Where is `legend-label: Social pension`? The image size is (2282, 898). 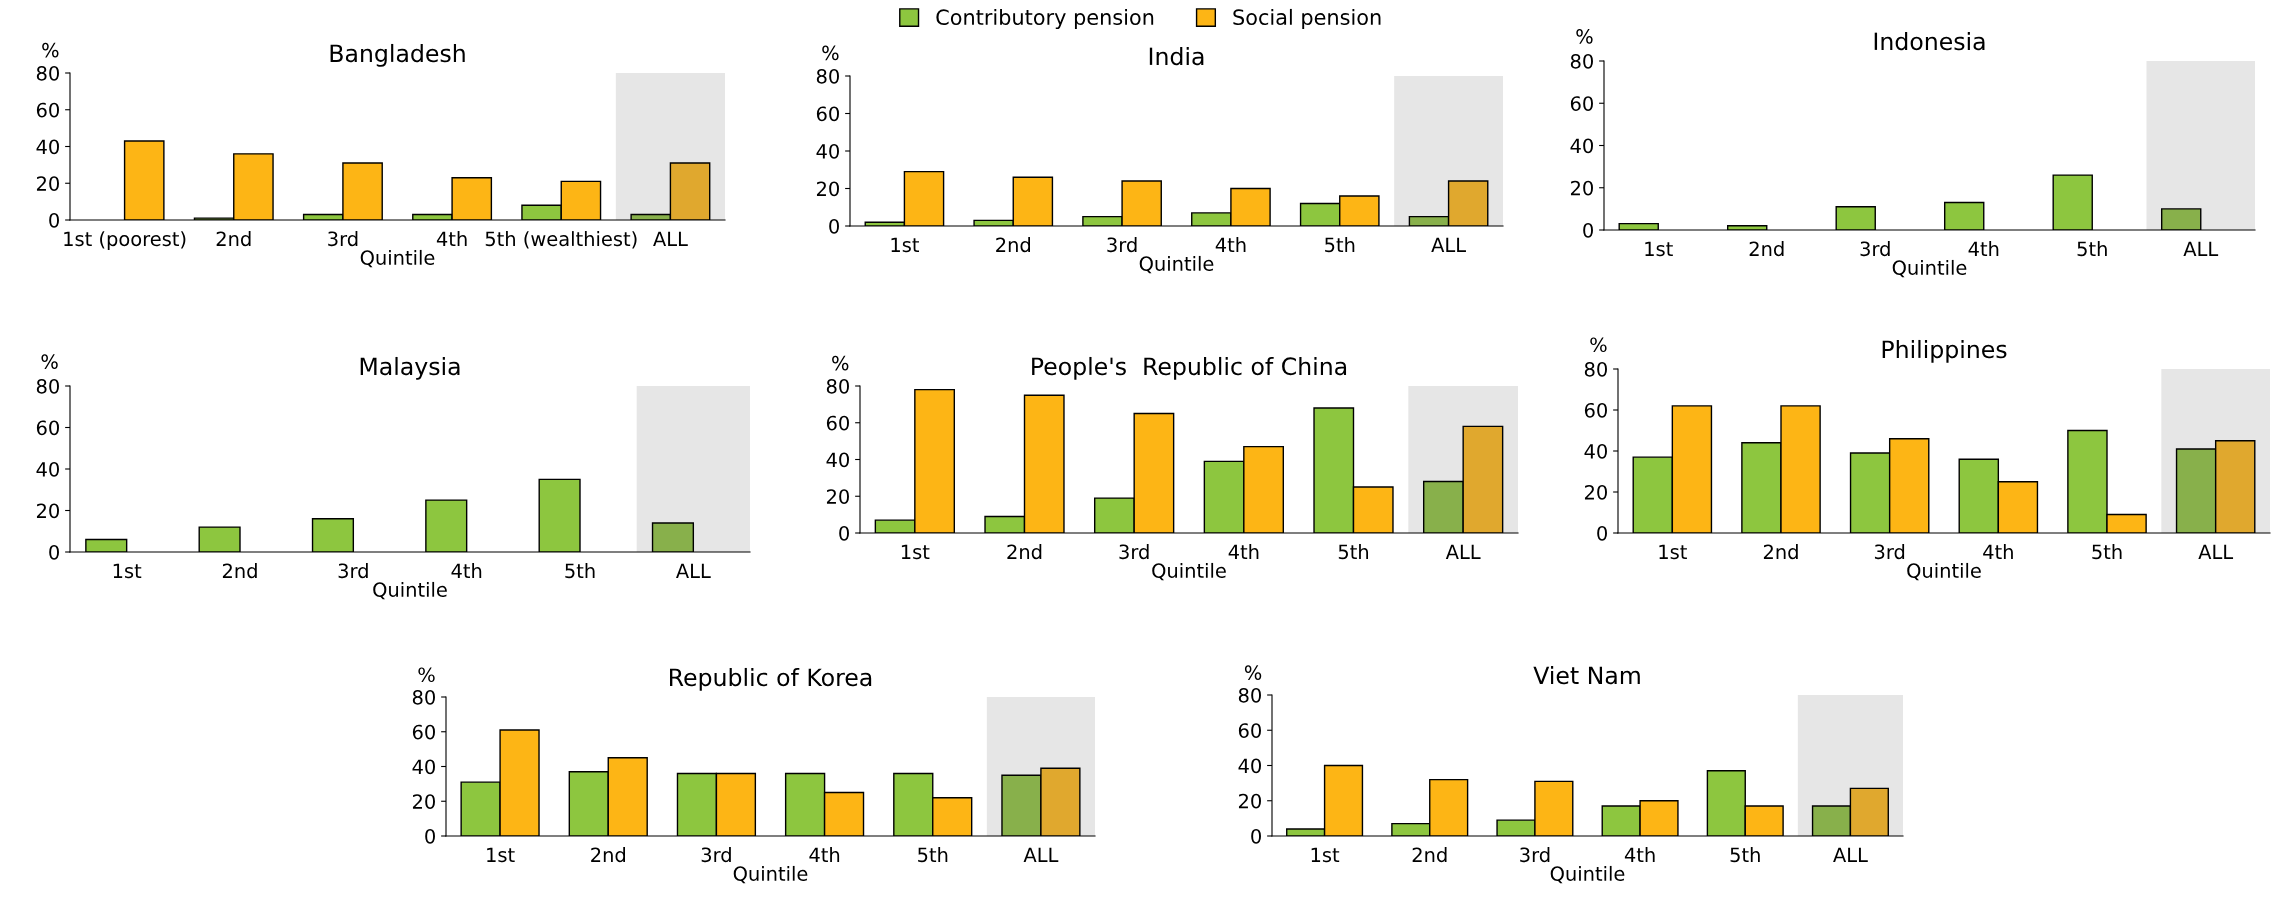
legend-label: Social pension is located at coordinates (1307, 19).